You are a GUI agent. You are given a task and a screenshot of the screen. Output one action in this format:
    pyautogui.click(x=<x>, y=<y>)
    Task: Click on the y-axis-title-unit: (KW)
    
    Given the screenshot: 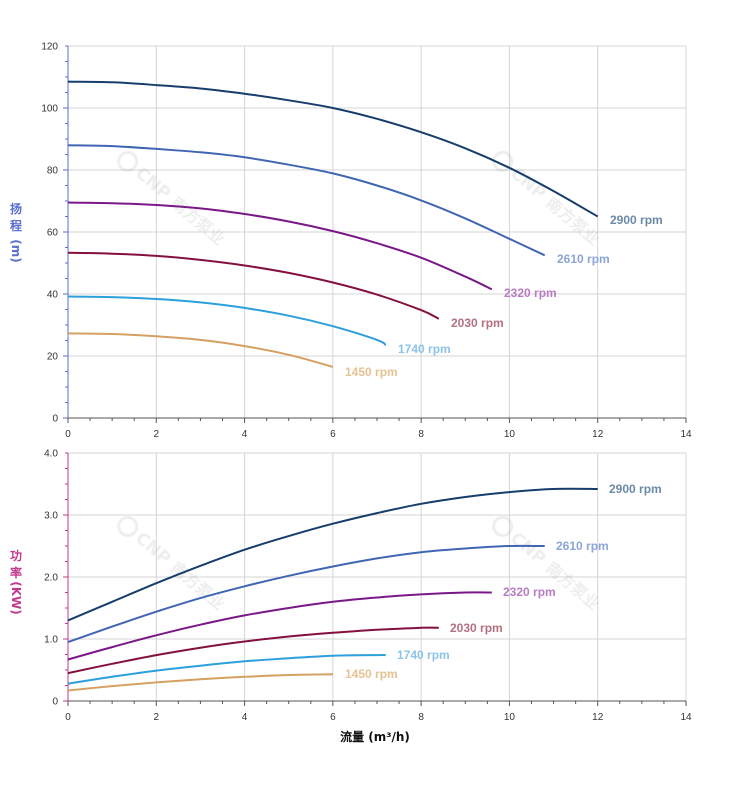 What is the action you would take?
    pyautogui.click(x=16, y=598)
    